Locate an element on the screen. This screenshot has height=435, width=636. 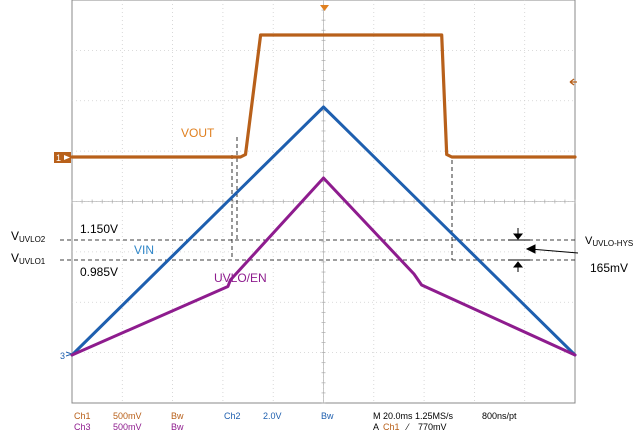
uvlo-en-label: UVLO/EN is located at coordinates (240, 278).